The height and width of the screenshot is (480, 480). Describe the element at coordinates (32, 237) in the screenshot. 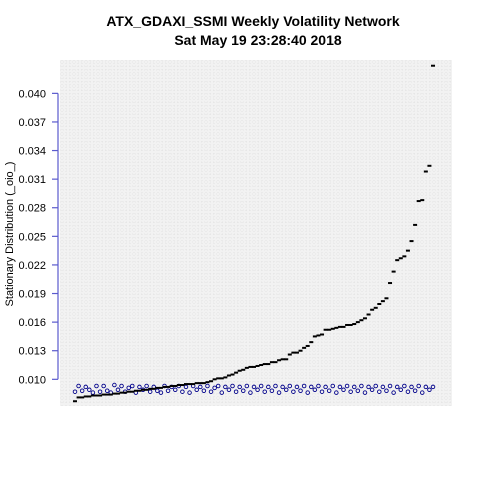

I see `y-tick-label: 0.025` at that location.